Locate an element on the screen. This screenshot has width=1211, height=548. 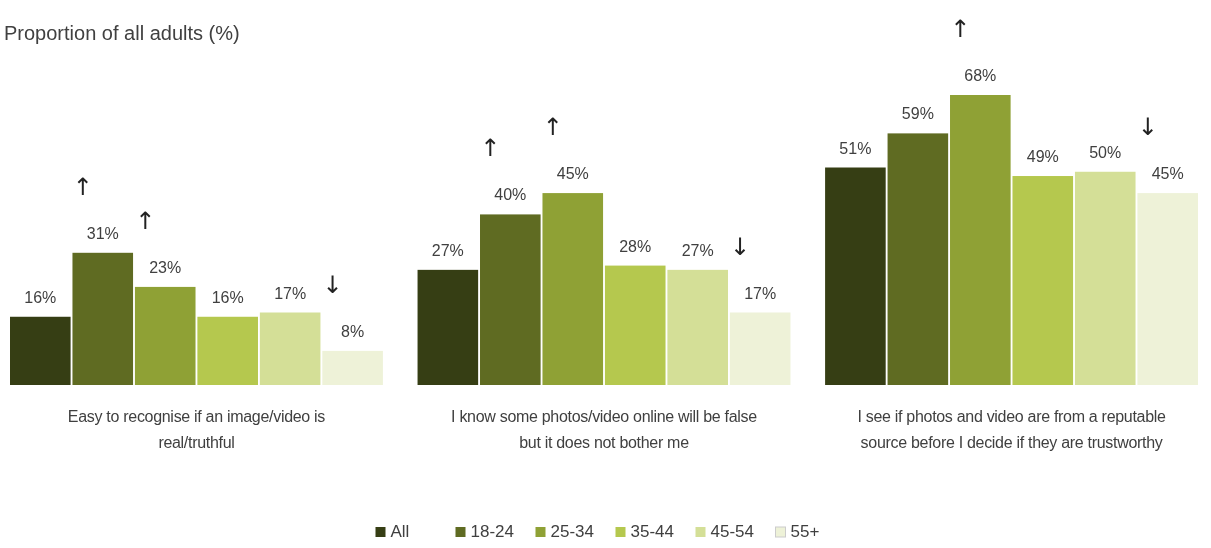
chart-title: Proportion of all adults (%) is located at coordinates (122, 33).